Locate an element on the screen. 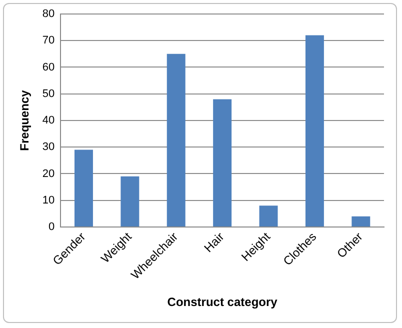 The image size is (402, 328). y-tick-label: 10 is located at coordinates (48, 200).